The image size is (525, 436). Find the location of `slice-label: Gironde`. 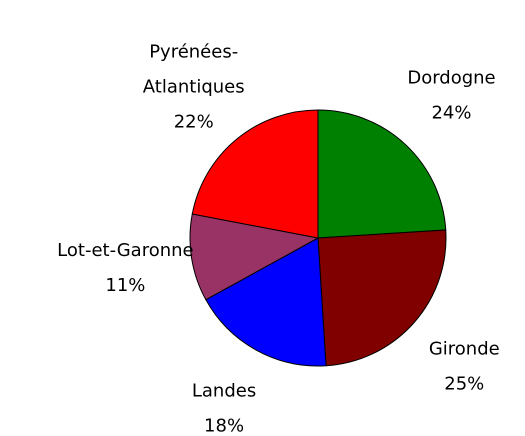

slice-label: Gironde is located at coordinates (464, 348).